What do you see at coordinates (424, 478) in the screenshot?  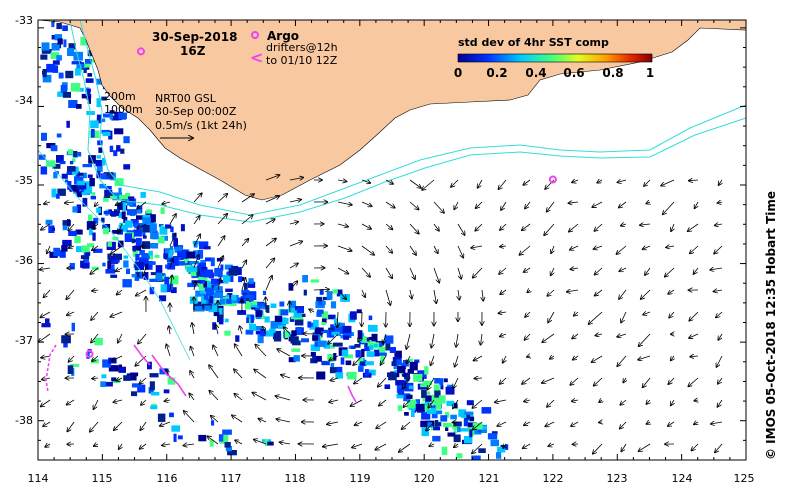 I see `x-tick-label: 120` at bounding box center [424, 478].